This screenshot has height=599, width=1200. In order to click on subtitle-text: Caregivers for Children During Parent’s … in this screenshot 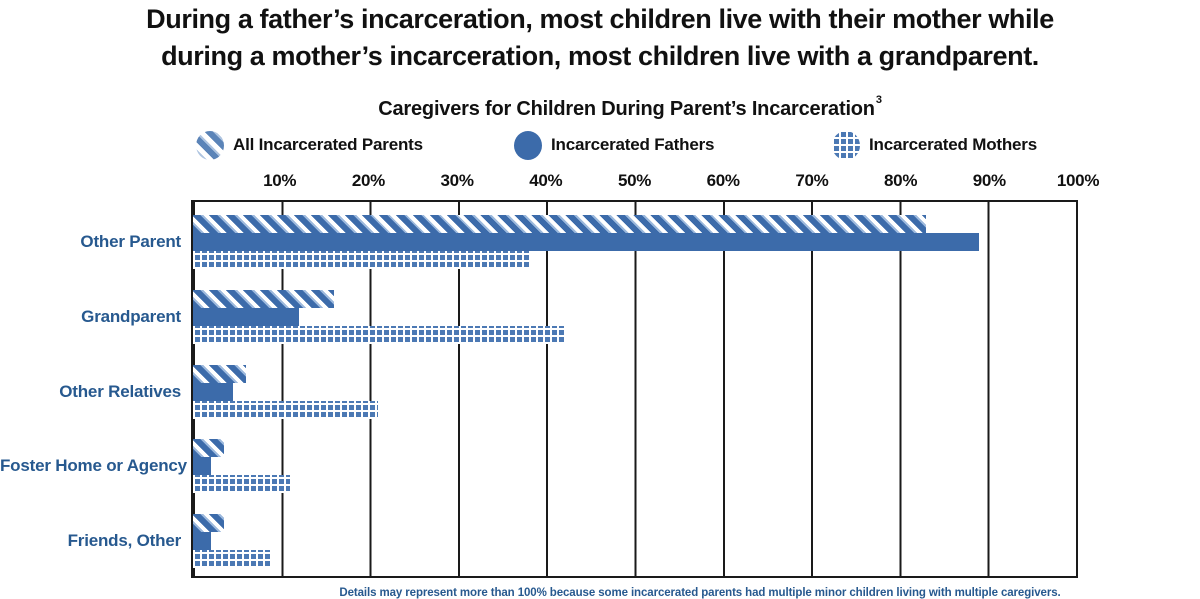, I will do `click(626, 109)`.